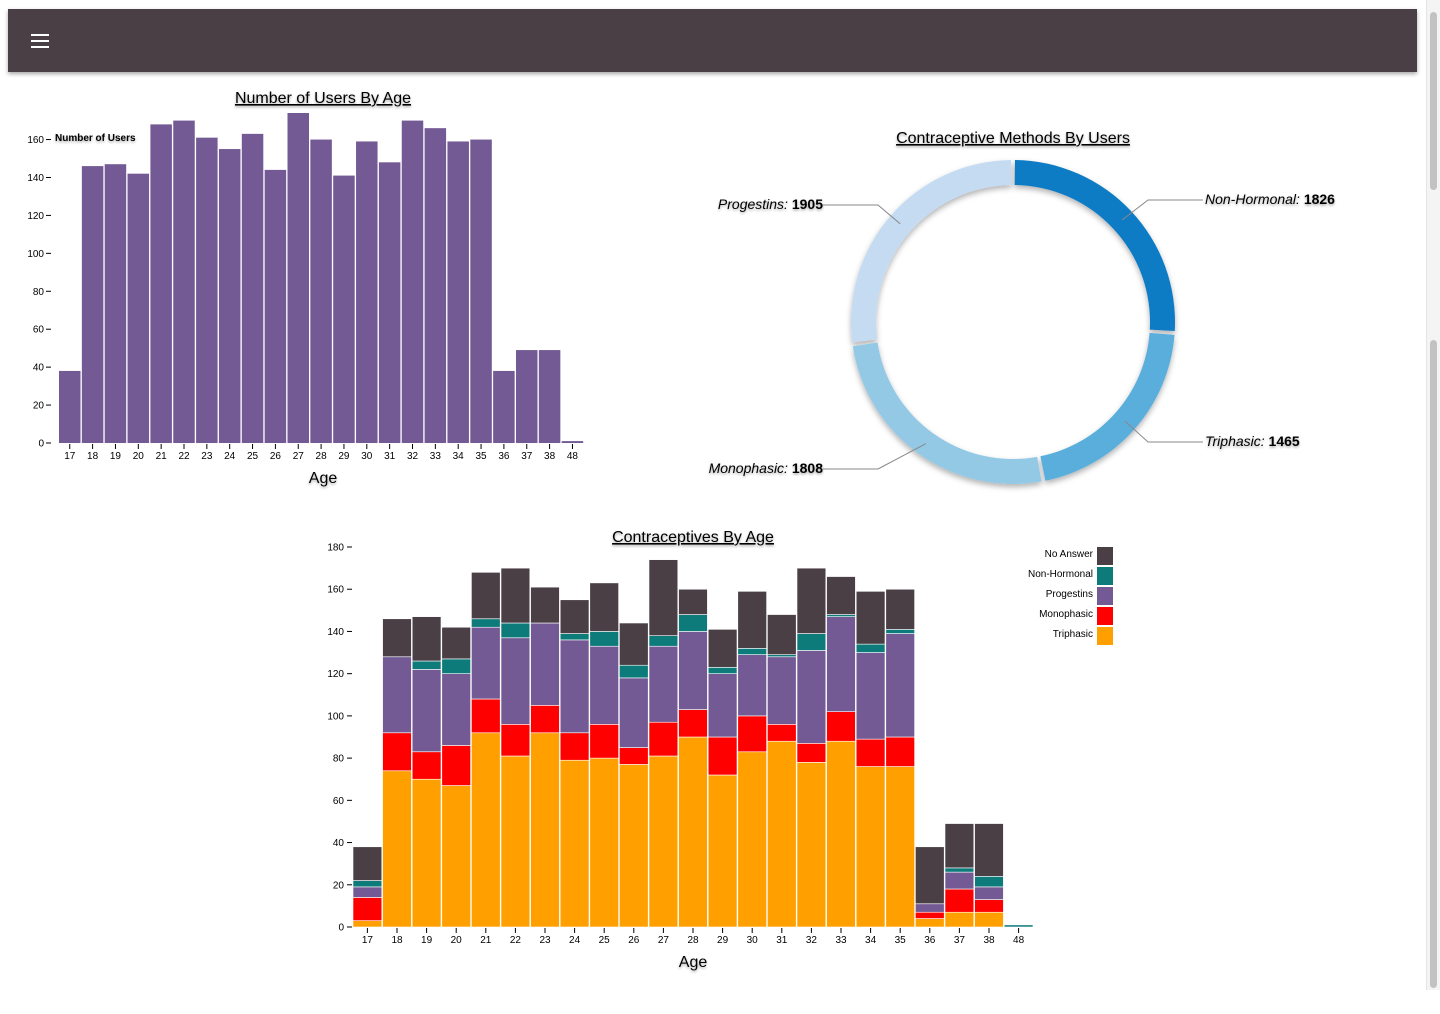 The width and height of the screenshot is (1440, 1014). Describe the element at coordinates (397, 849) in the screenshot. I see `stacked-bar-18-triphasic` at that location.